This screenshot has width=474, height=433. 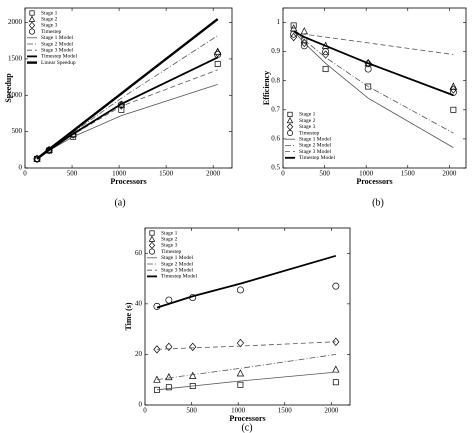 I want to click on y-axis-label: Time (s), so click(x=128, y=316).